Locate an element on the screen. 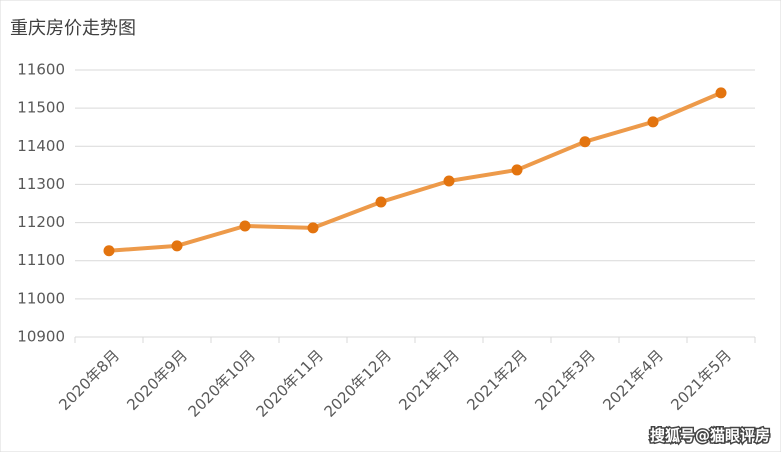  y-tick-label: 11100 is located at coordinates (41, 260).